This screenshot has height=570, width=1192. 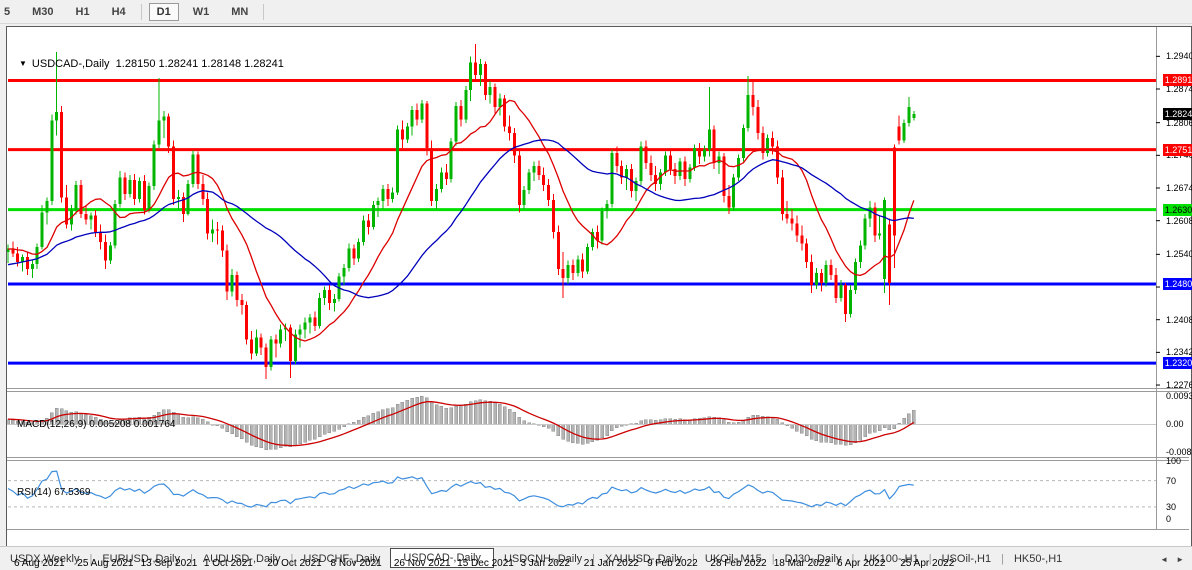 What do you see at coordinates (70, 64) in the screenshot?
I see `chart-symbol-label: USDCAD-,Daily` at bounding box center [70, 64].